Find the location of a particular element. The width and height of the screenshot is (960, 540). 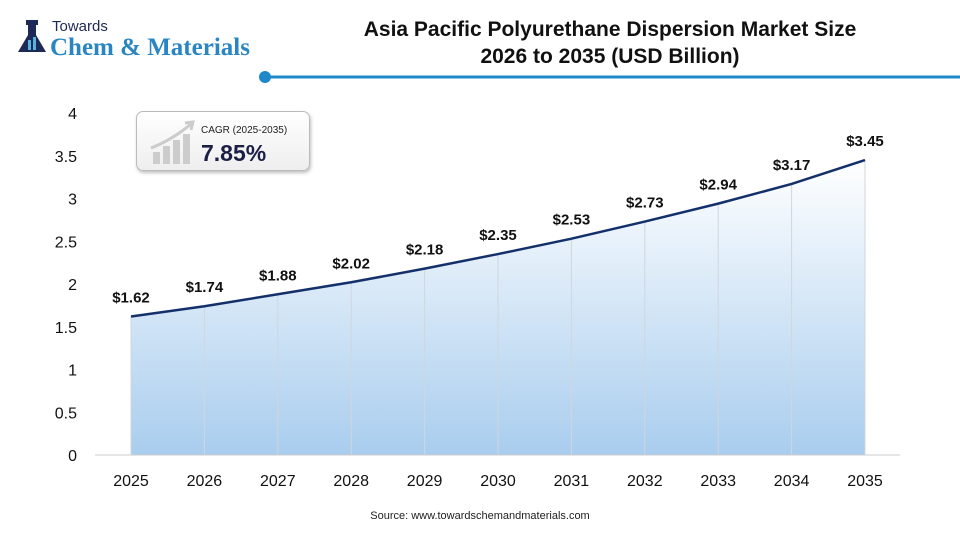

data-label: $2.02 is located at coordinates (351, 263).